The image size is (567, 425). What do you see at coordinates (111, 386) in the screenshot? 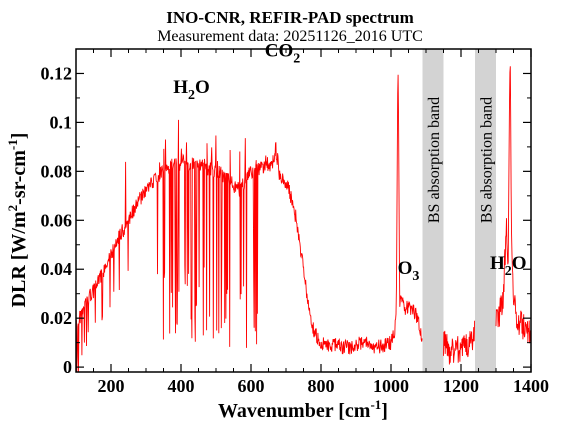
I see `x-tick-label: 200` at bounding box center [111, 386].